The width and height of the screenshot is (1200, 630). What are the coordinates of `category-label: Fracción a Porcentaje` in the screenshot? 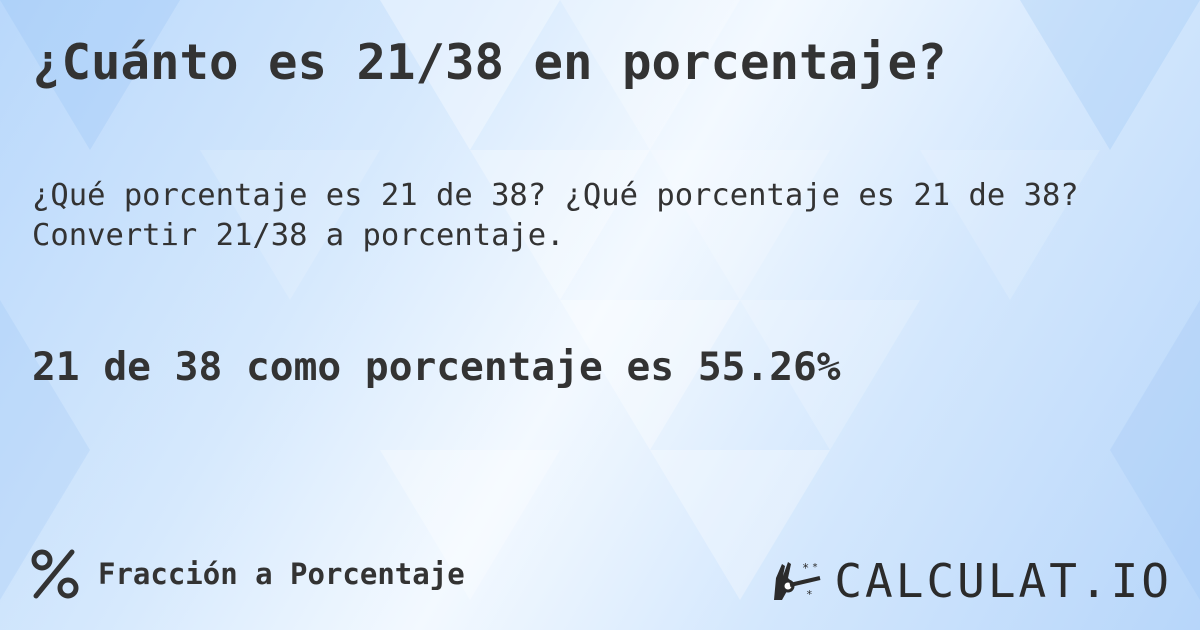 It's located at (281, 574).